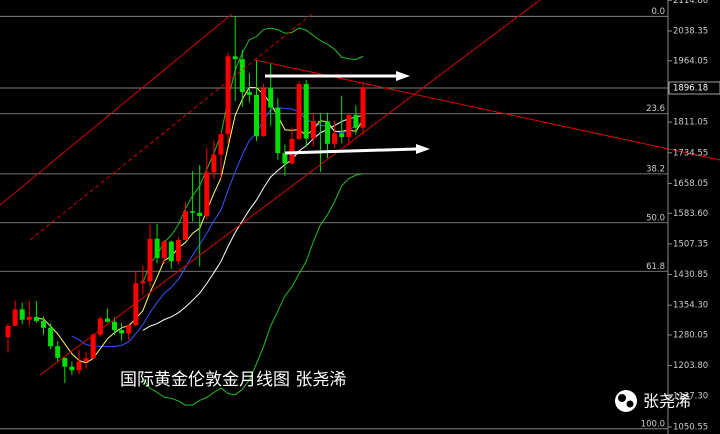 This screenshot has height=434, width=720. I want to click on y-tick-label: 1811.05, so click(690, 123).